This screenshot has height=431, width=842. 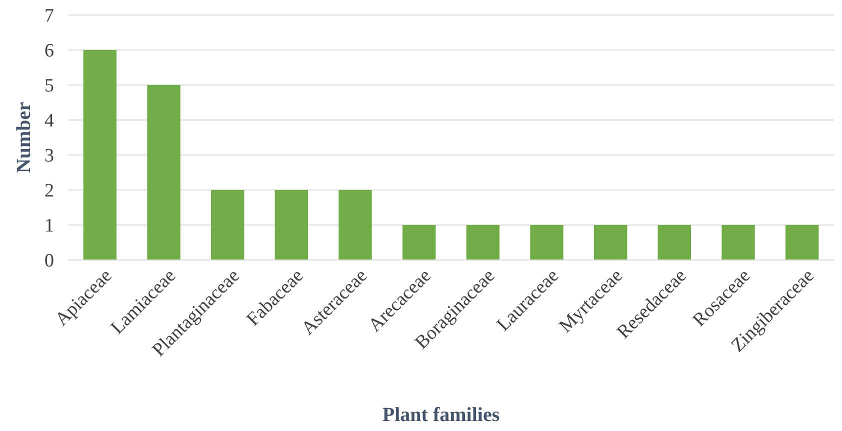 I want to click on y-tick-label: 4, so click(x=49, y=121).